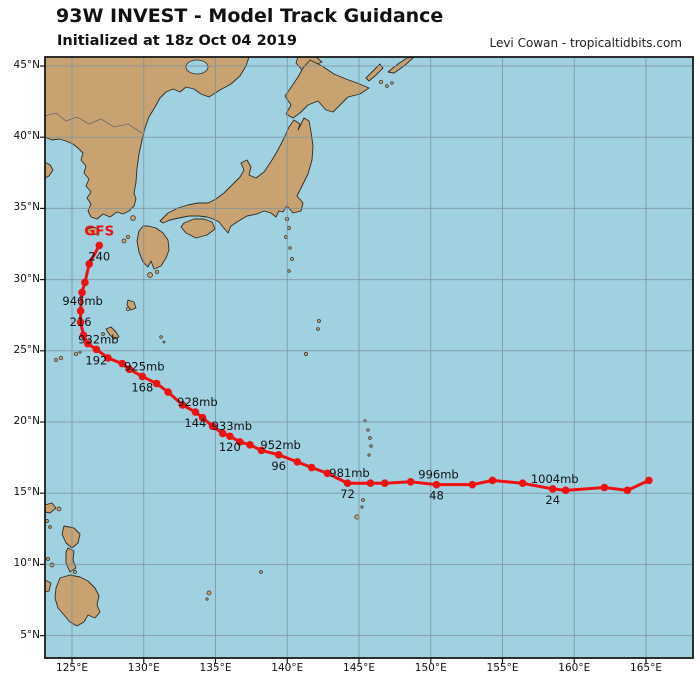  I want to click on track-point-78h, so click(327, 473).